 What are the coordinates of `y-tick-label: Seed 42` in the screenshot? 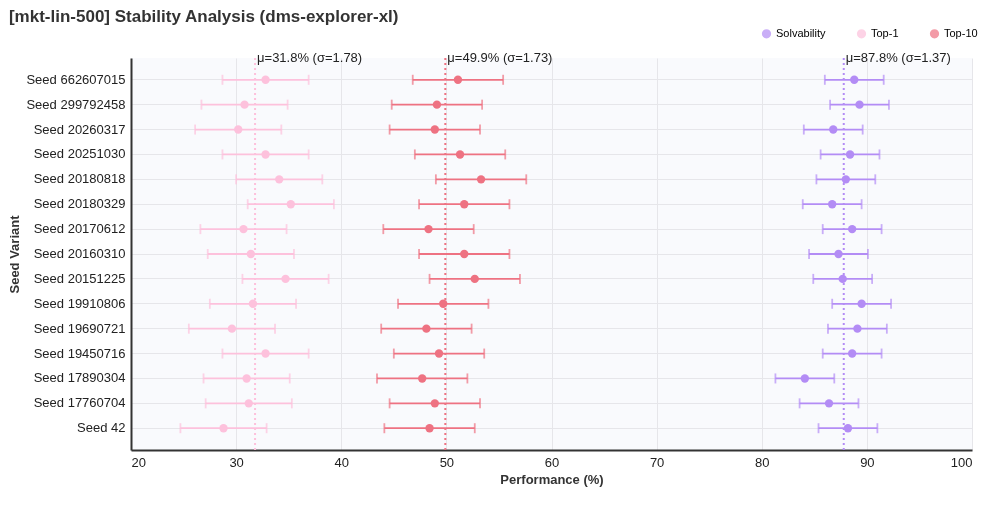 It's located at (101, 428).